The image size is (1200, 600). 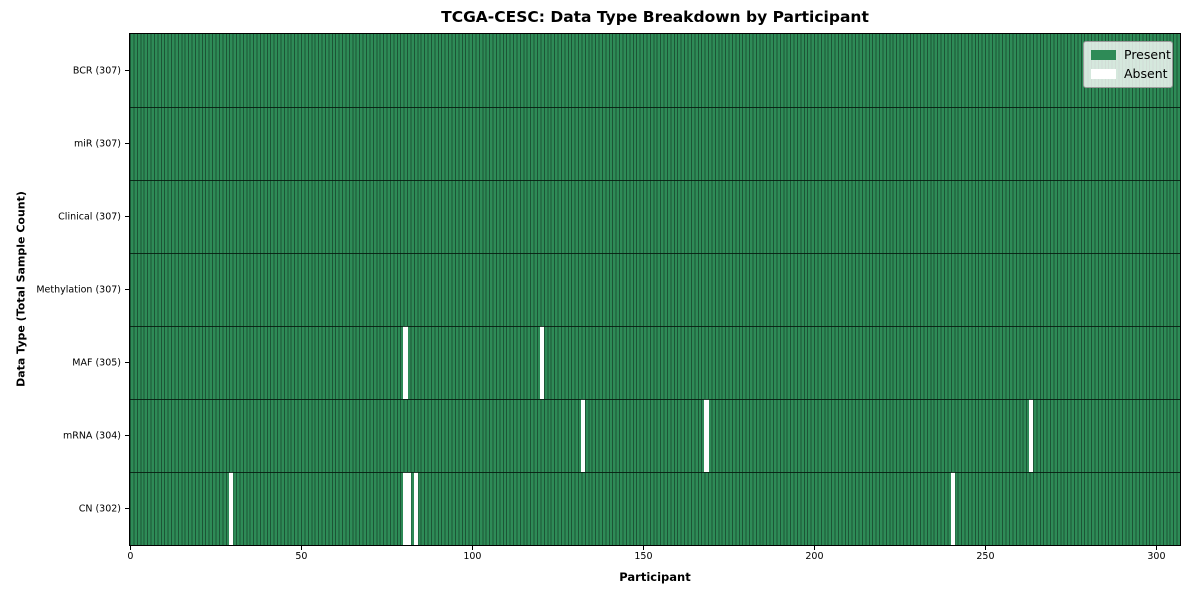 I want to click on mesh-row-miR, so click(x=655, y=143).